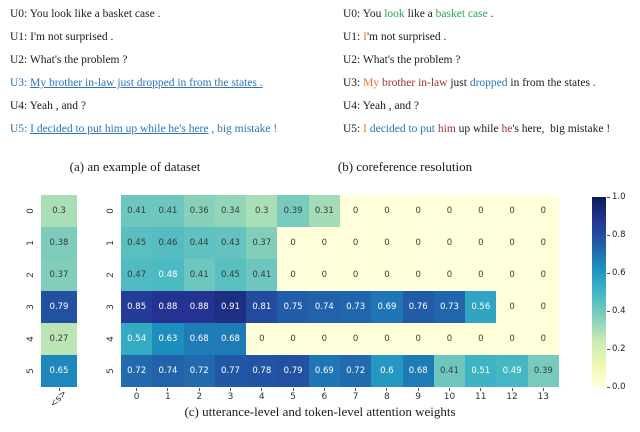 The image size is (640, 432). Describe the element at coordinates (476, 108) in the screenshot. I see `dialogue-line: U4: Yeah , and ?` at that location.